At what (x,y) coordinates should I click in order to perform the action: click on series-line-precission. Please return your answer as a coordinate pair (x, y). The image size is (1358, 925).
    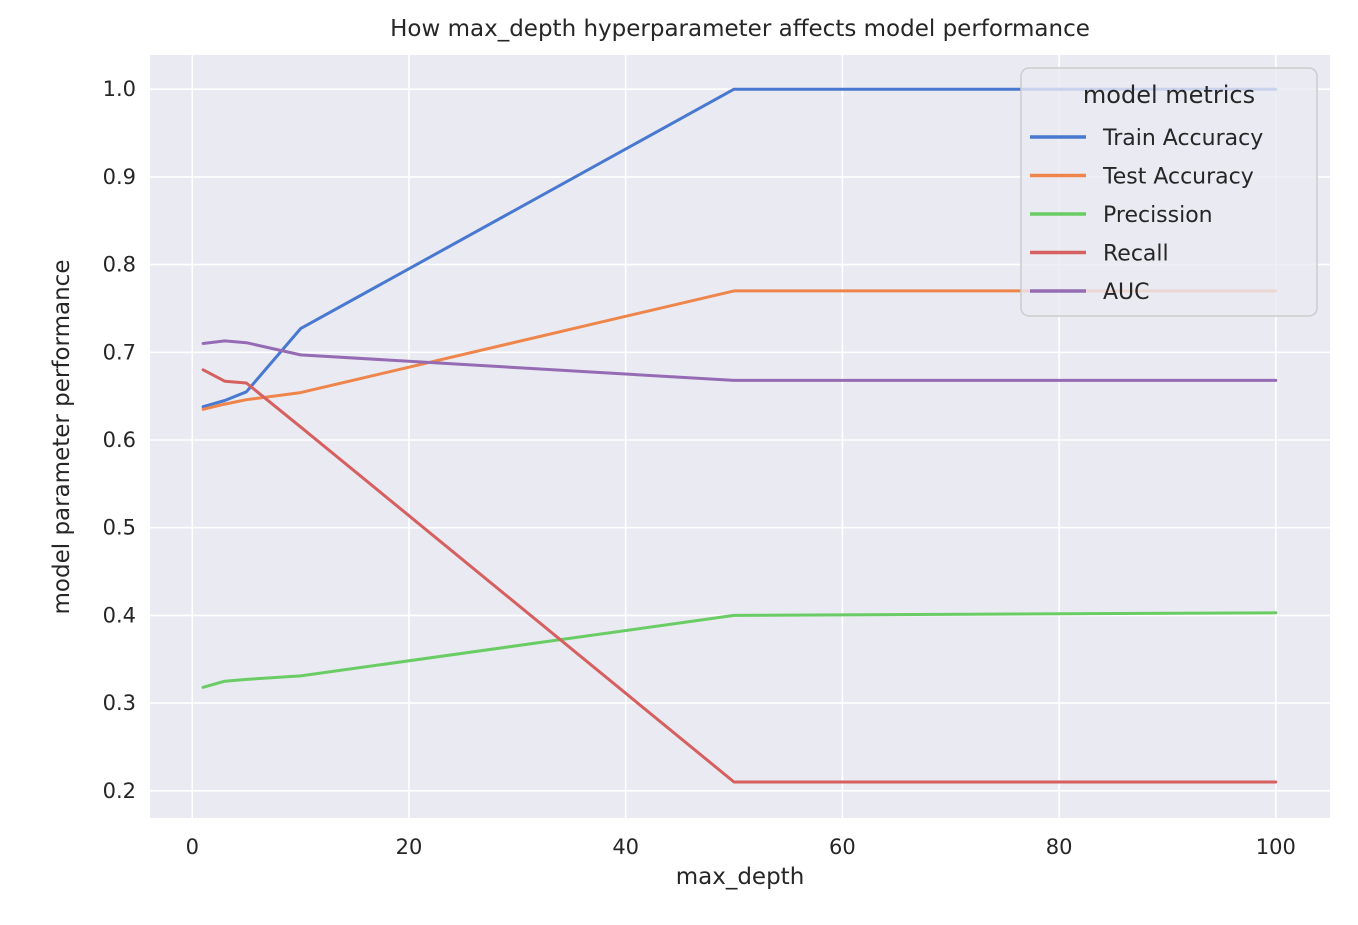
    Looking at the image, I should click on (739, 650).